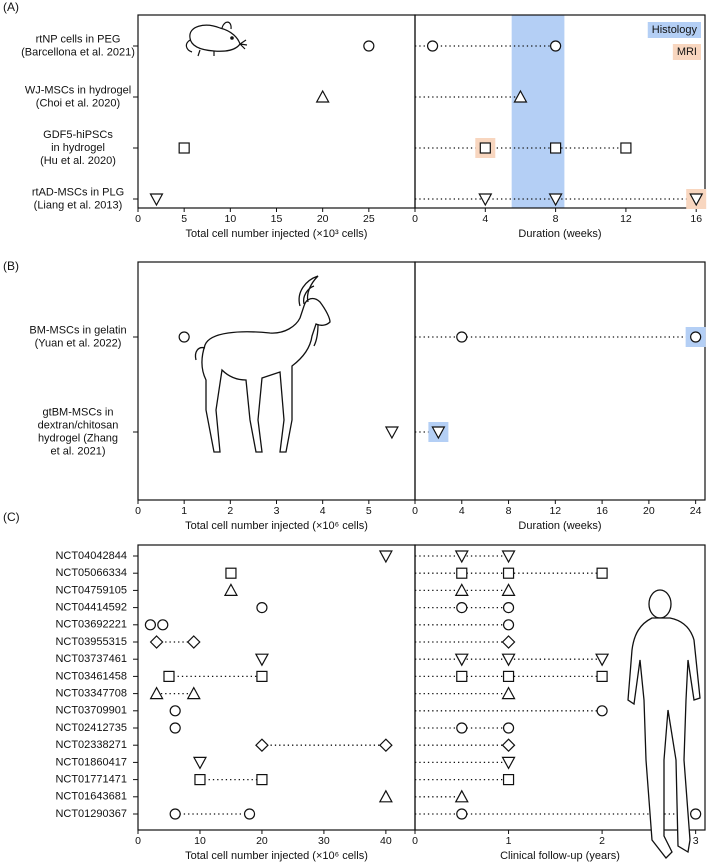 The height and width of the screenshot is (866, 709). What do you see at coordinates (77, 451) in the screenshot?
I see `row-label: et al. 2021)` at bounding box center [77, 451].